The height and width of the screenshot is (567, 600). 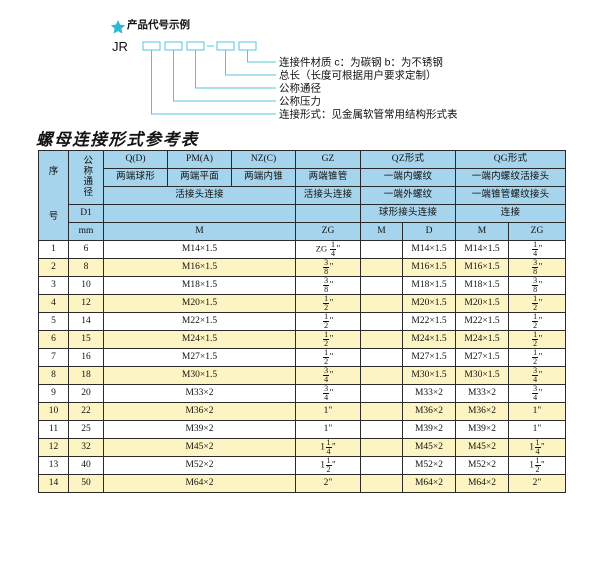 I want to click on cell-gz-taper: 2", so click(x=328, y=483).